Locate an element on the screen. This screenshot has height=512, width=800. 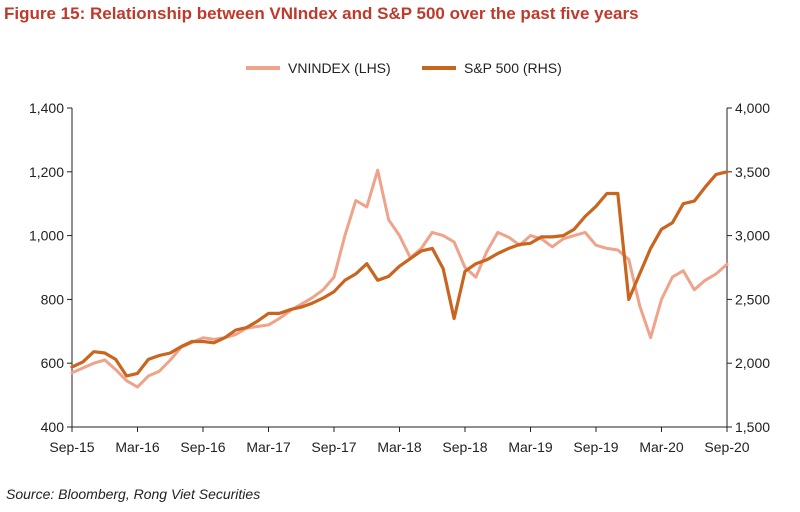
x-tick-label: Mar-16 is located at coordinates (137, 447).